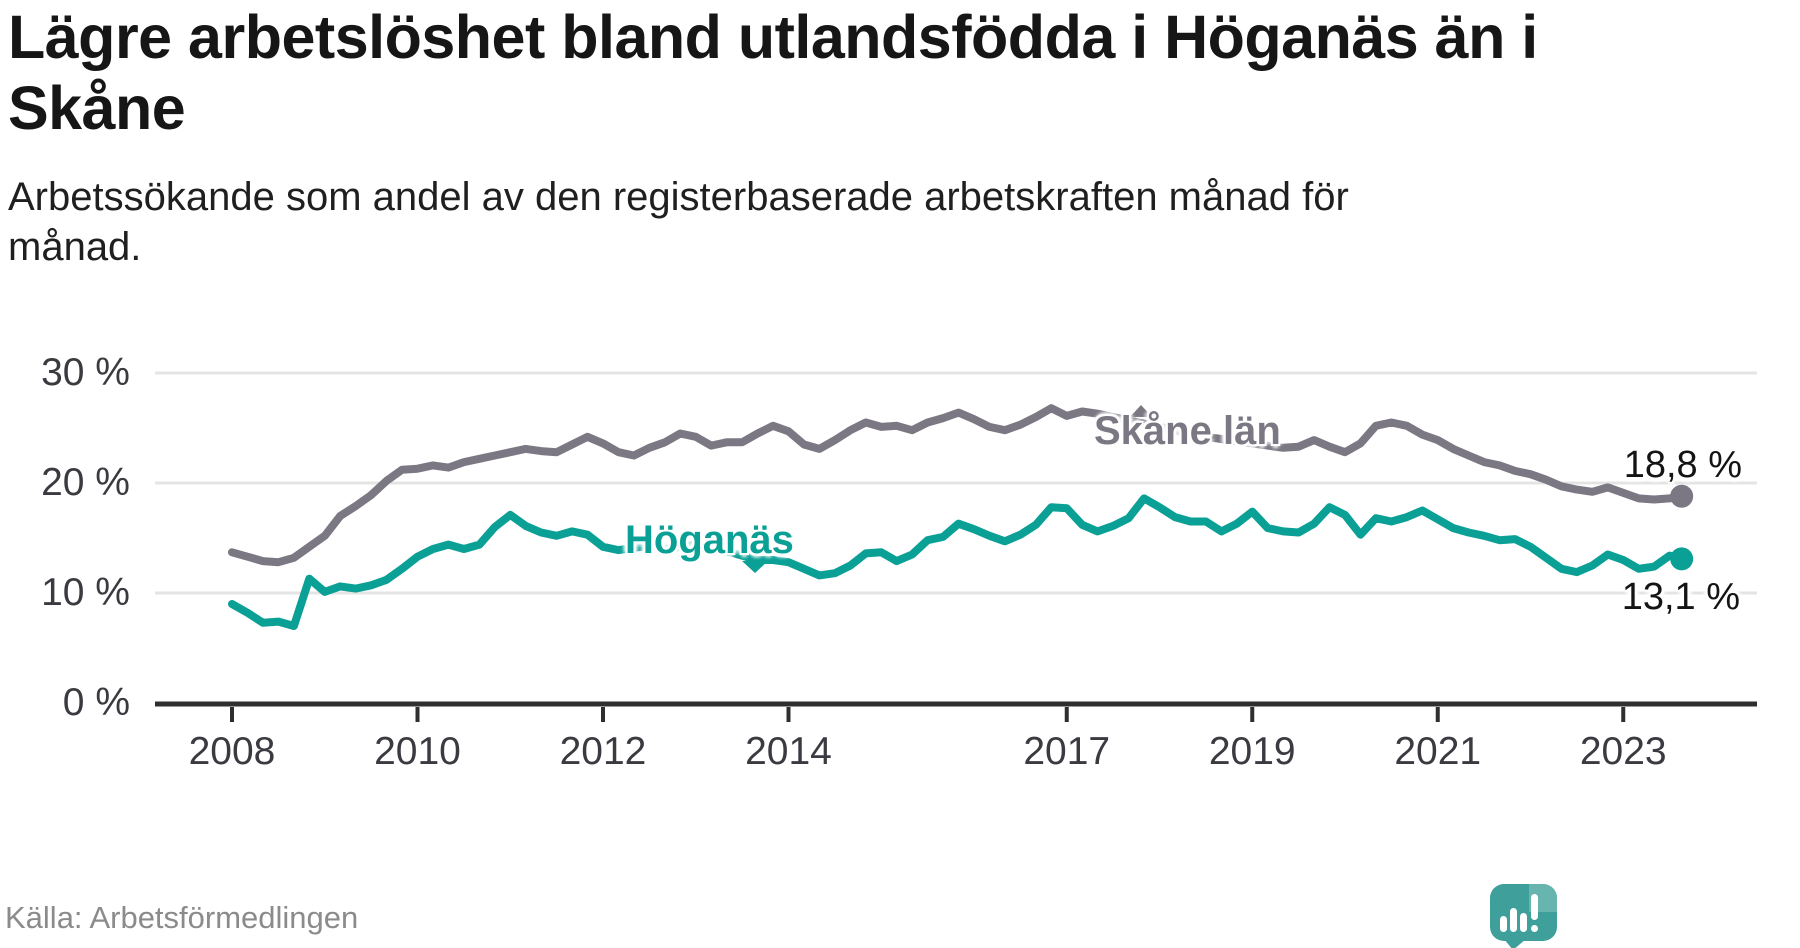  I want to click on last-value-dot-skane-lan, so click(1682, 496).